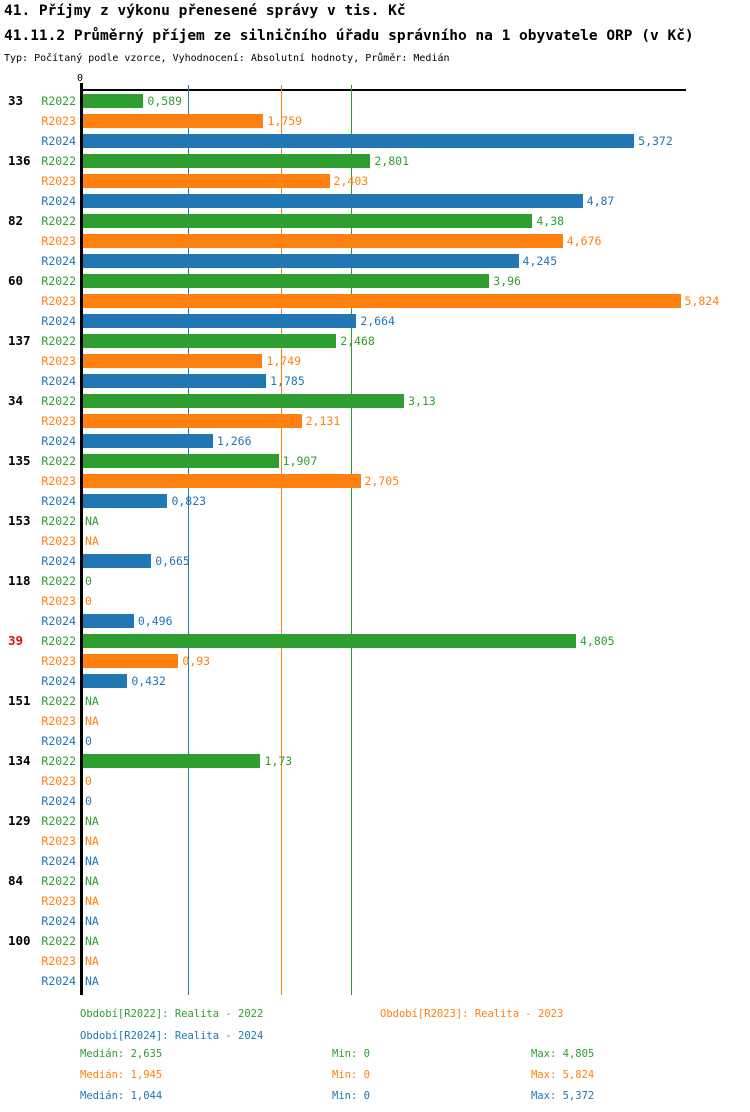 Image resolution: width=750 pixels, height=1112 pixels. I want to click on value-label: 1,749, so click(284, 361).